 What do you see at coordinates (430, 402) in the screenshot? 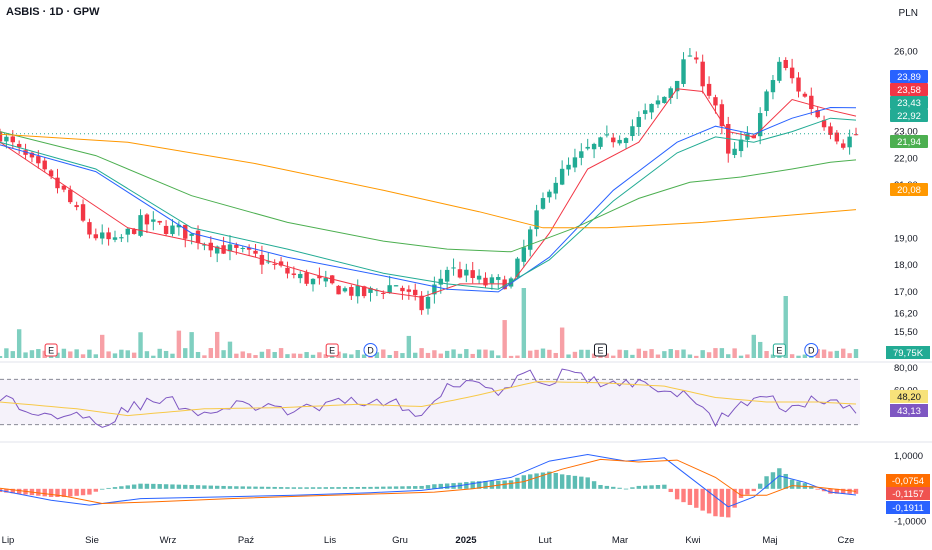
I see `rsi-band` at bounding box center [430, 402].